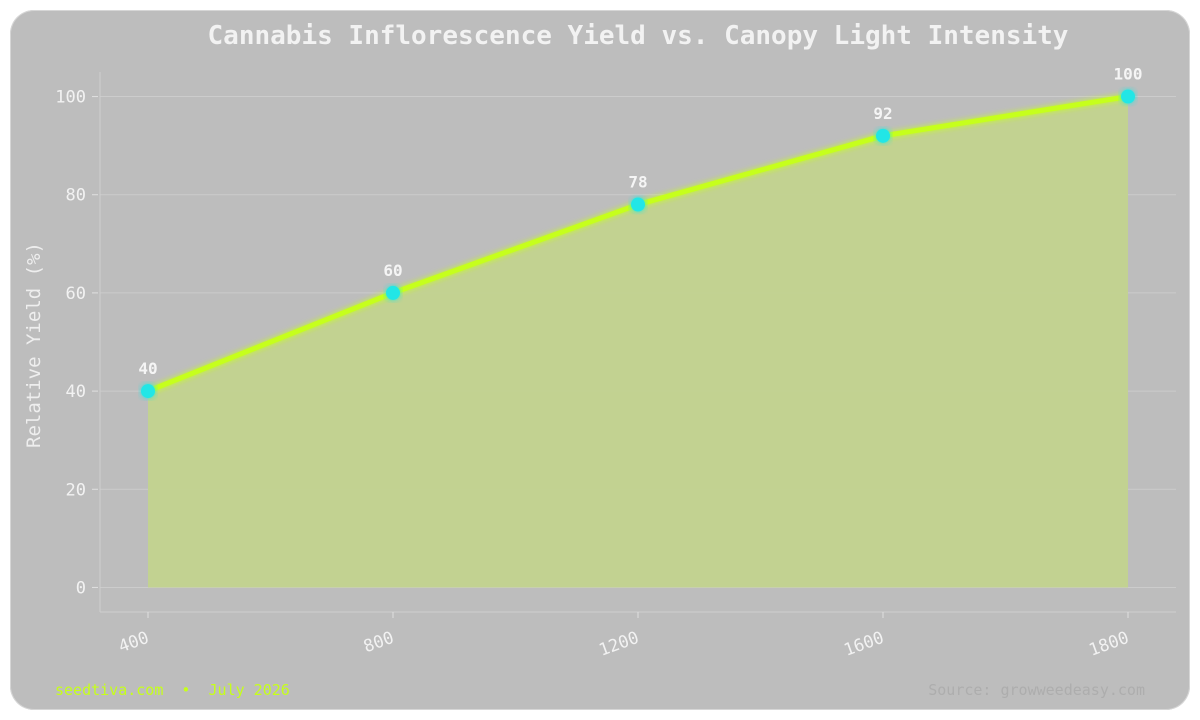 This screenshot has width=1200, height=720. Describe the element at coordinates (172, 690) in the screenshot. I see `footer-site-date: seedtiva.com • July 2026` at that location.